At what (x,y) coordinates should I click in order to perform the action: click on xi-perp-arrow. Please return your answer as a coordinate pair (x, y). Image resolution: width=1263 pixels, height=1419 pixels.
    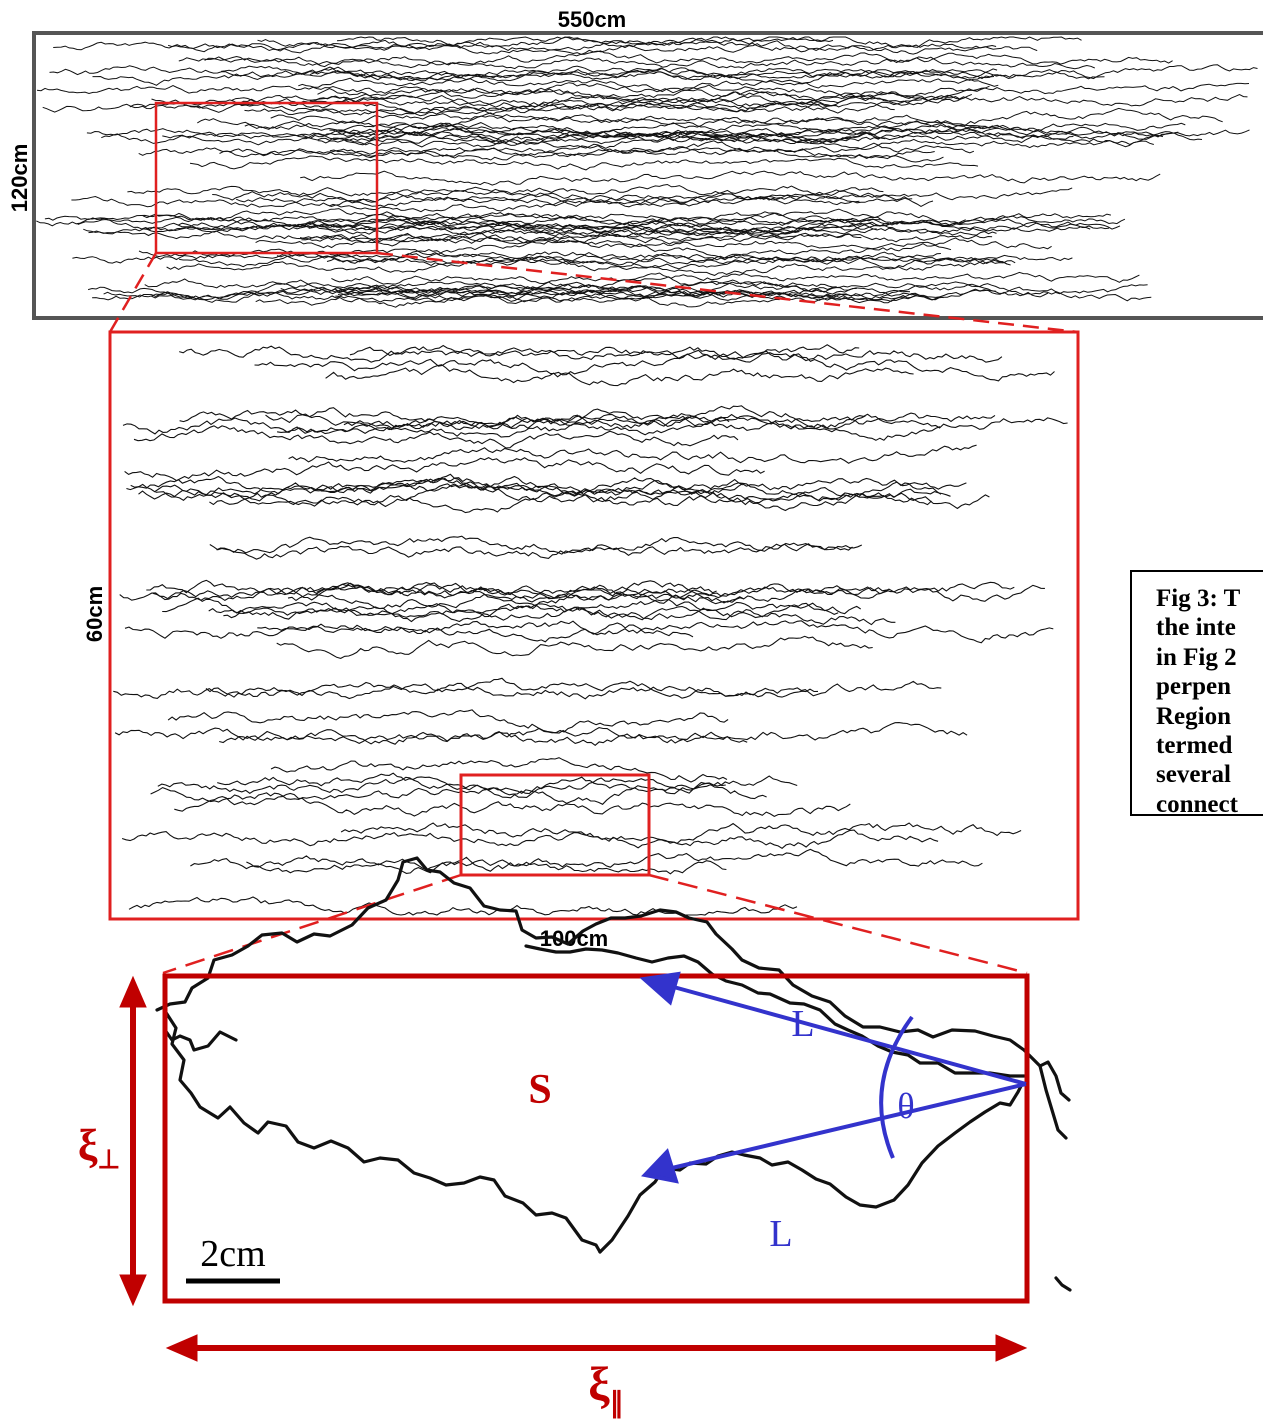
    Looking at the image, I should click on (133, 1141).